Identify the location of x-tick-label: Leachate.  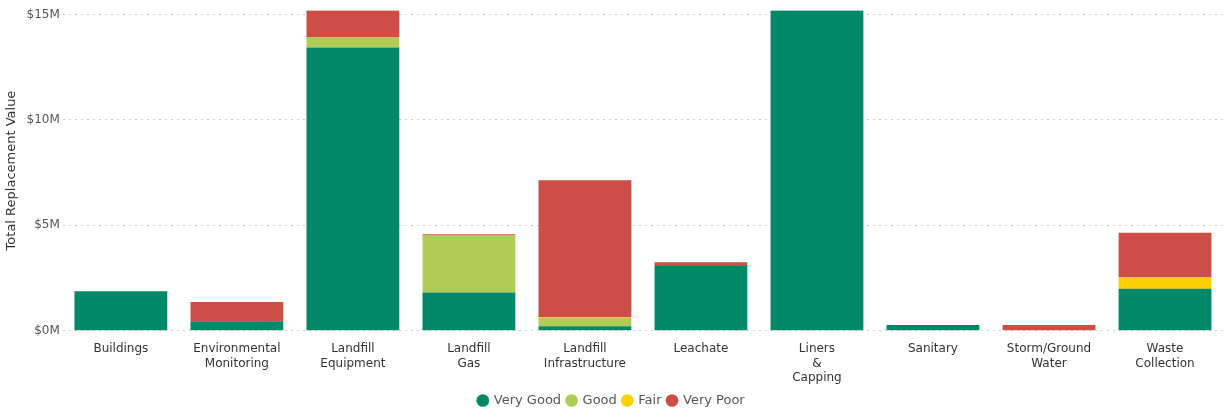
(701, 348).